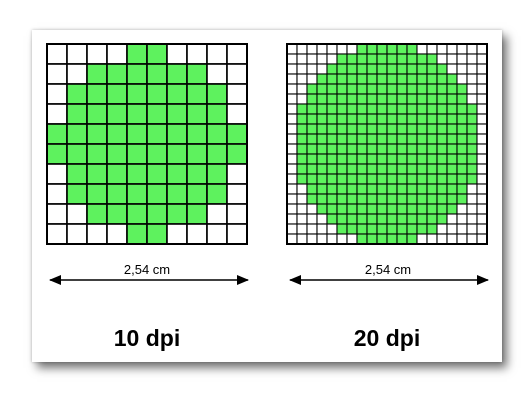  What do you see at coordinates (147, 269) in the screenshot?
I see `measure-label-10dpi: 2,54 cm` at bounding box center [147, 269].